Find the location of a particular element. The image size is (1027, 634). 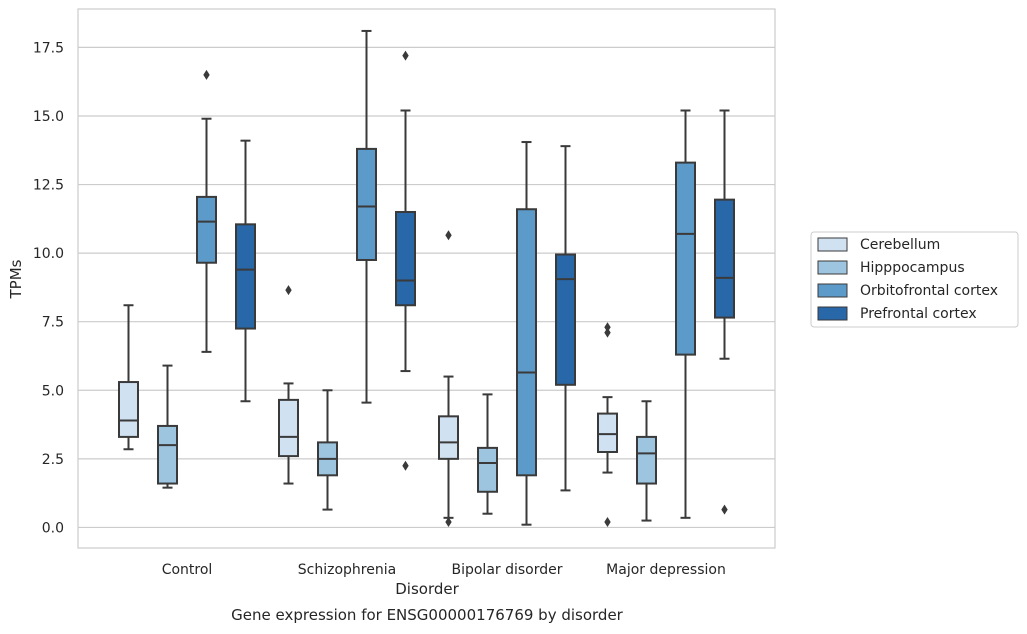

x-axis-label: Disorder is located at coordinates (427, 589).